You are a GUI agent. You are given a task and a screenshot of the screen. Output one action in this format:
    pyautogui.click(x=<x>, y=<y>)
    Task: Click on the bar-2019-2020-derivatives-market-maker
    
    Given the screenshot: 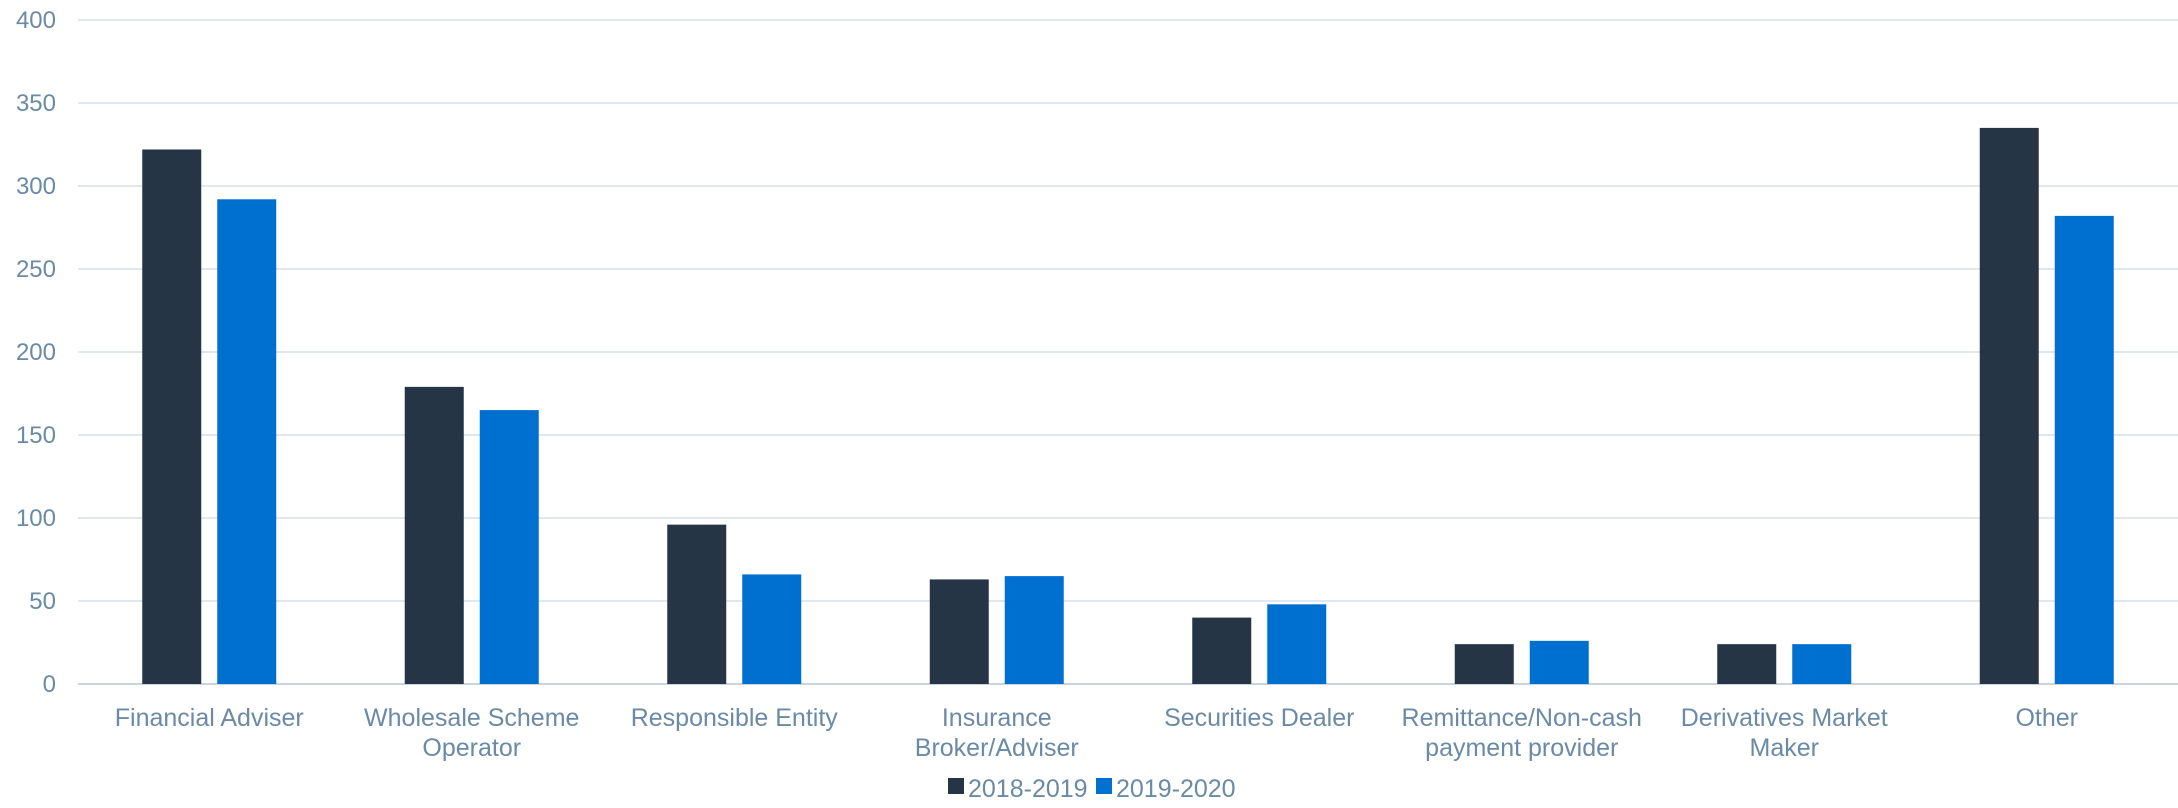 What is the action you would take?
    pyautogui.click(x=1822, y=664)
    